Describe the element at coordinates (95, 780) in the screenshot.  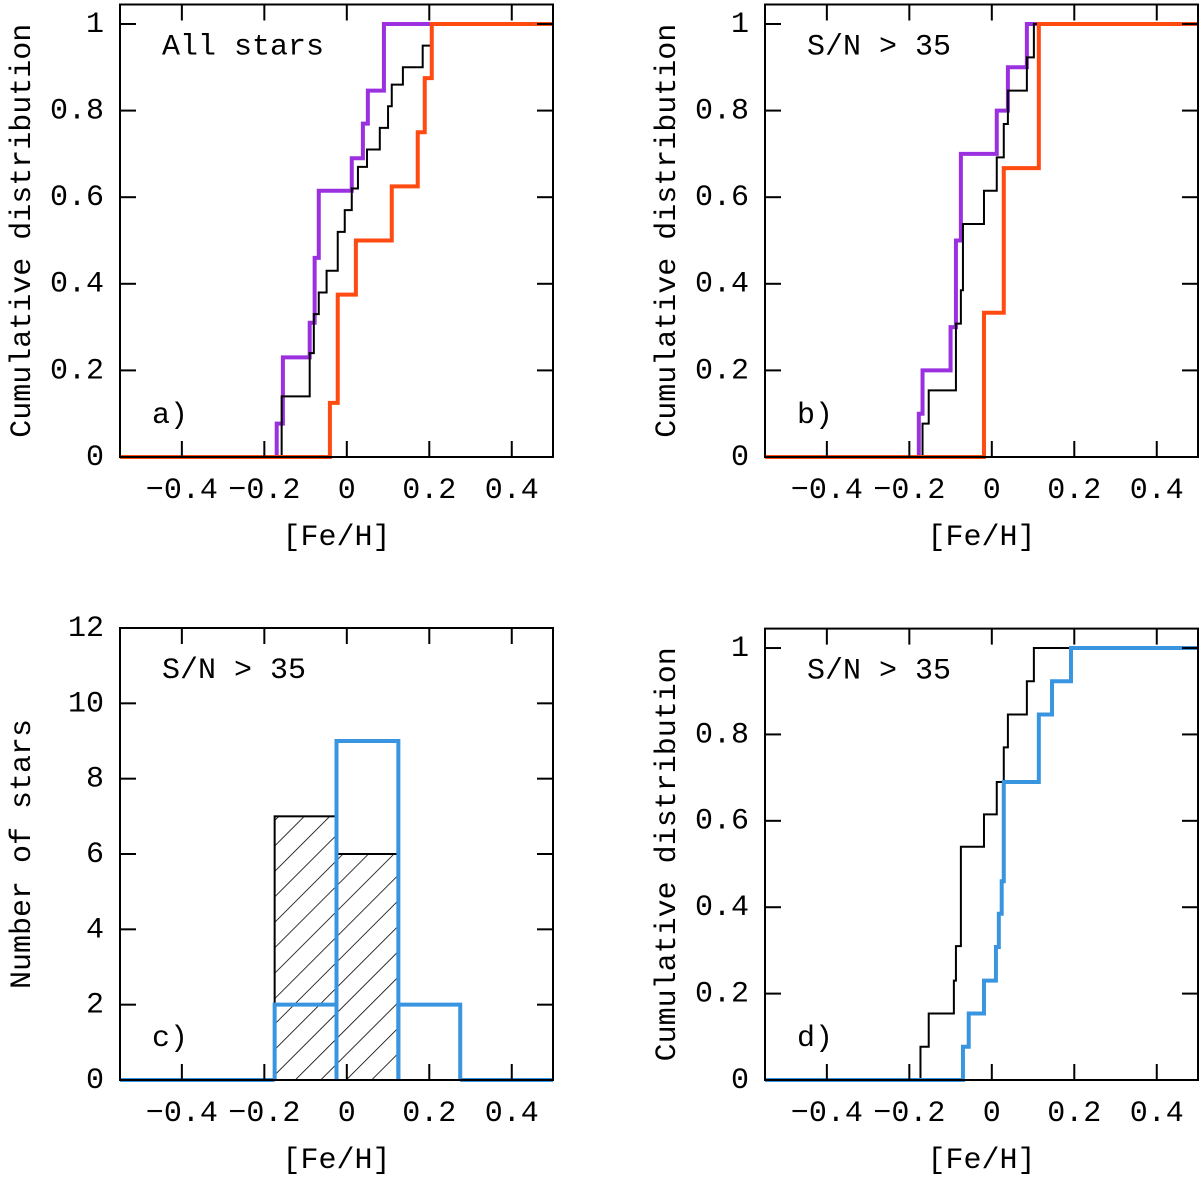
I see `y-tick-label: 8` at that location.